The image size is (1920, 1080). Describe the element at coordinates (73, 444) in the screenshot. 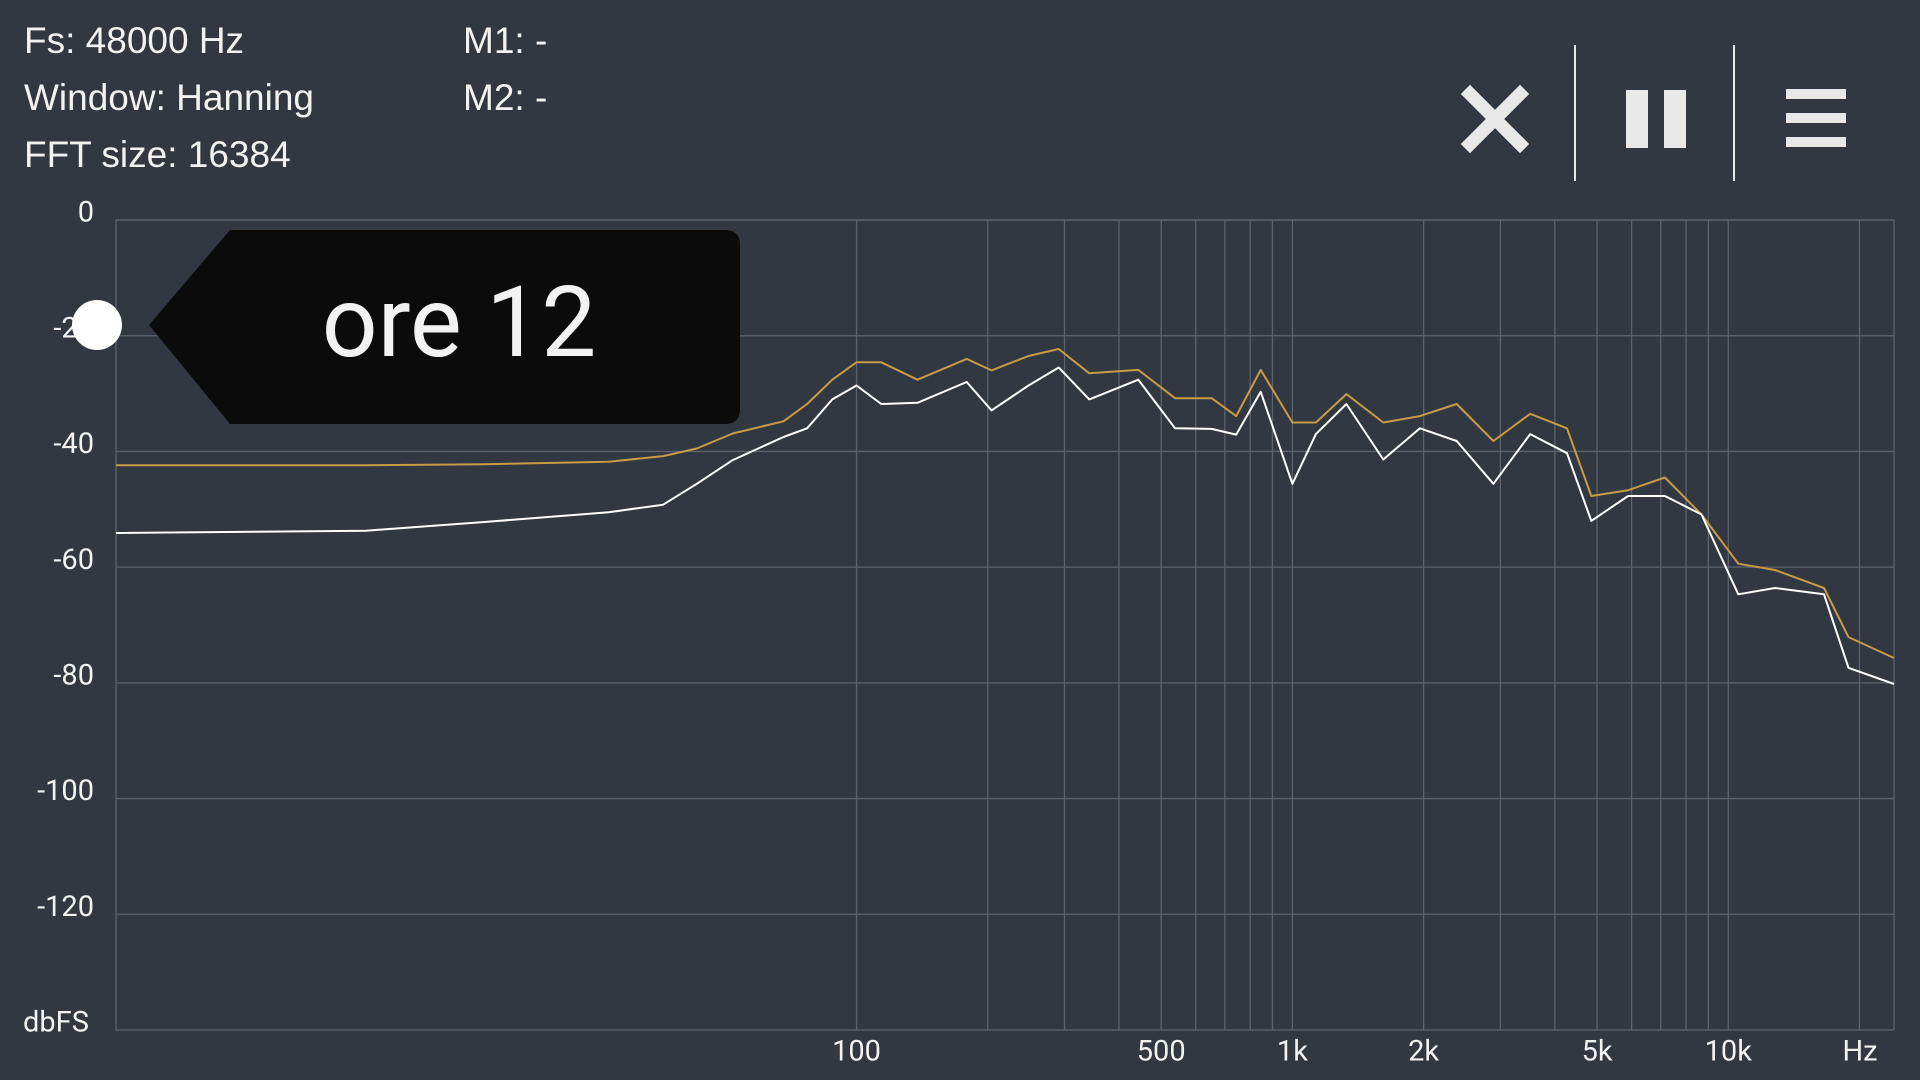

I see `y-tick-label: -40` at that location.